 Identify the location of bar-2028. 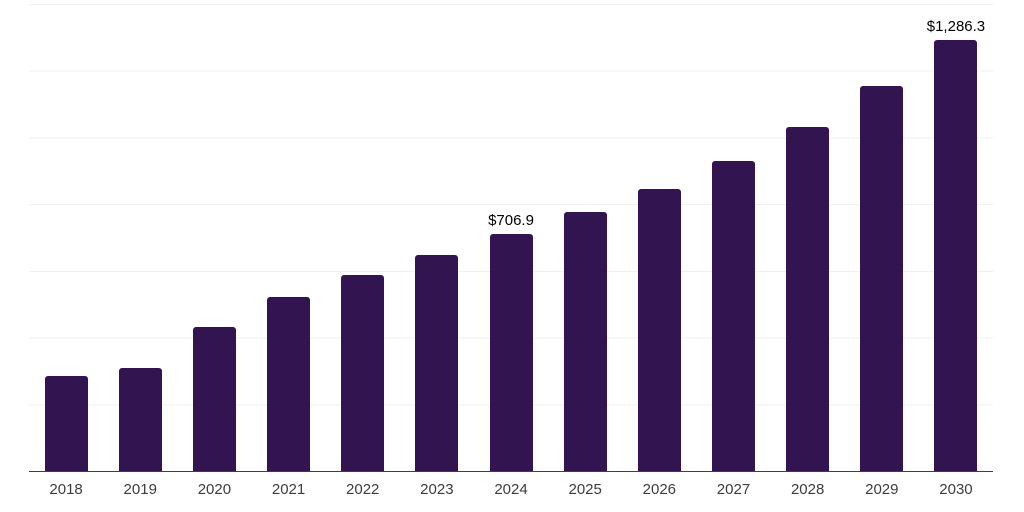
(808, 299).